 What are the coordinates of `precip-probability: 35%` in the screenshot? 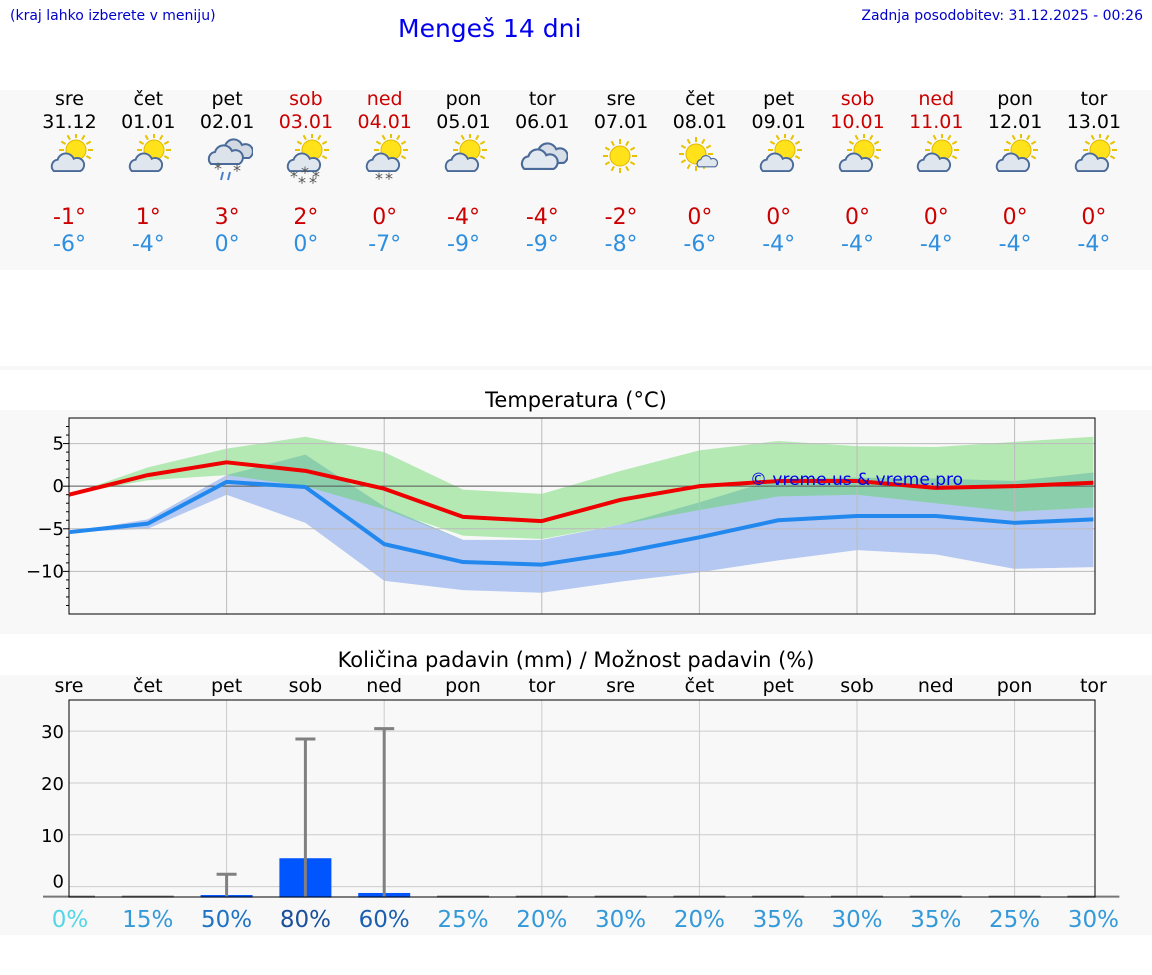 It's located at (935, 920).